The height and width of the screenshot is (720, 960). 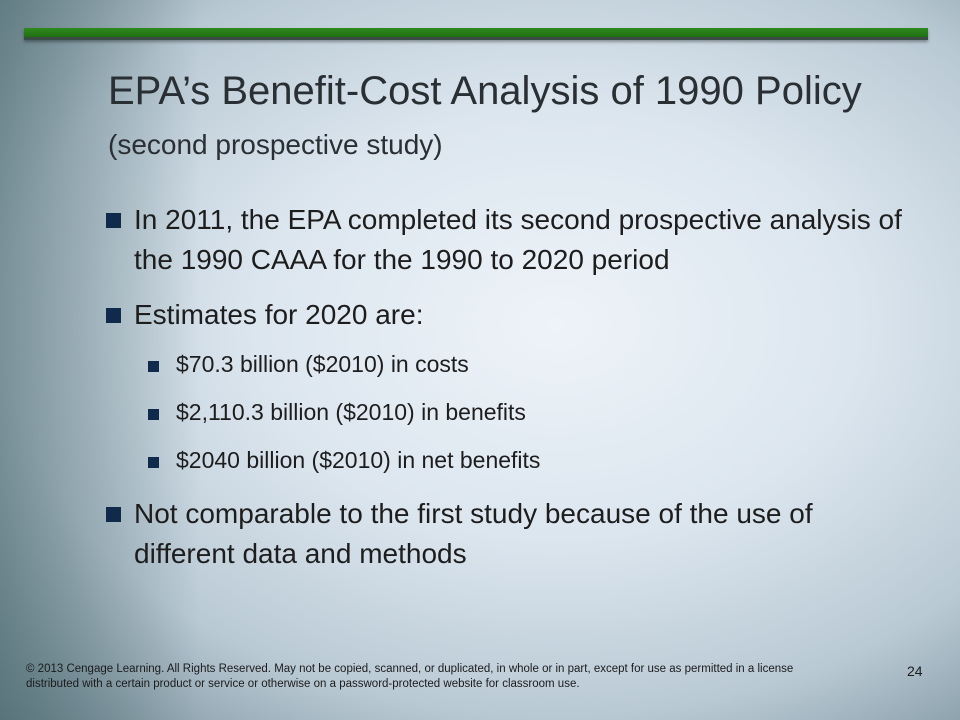 What do you see at coordinates (351, 412) in the screenshot?
I see `sub-bullet-text: $2,110.3 billion ($2010) in benefits` at bounding box center [351, 412].